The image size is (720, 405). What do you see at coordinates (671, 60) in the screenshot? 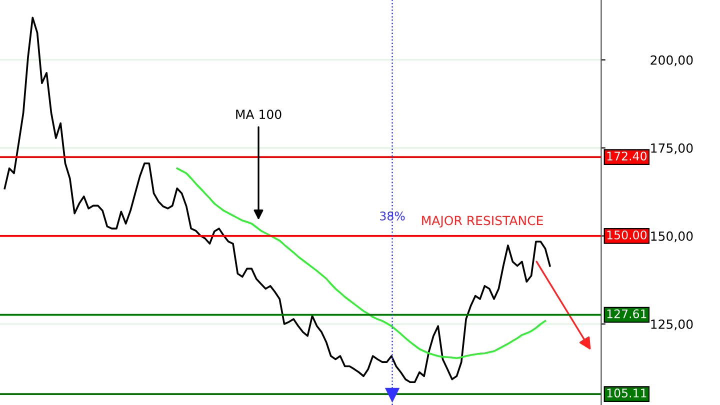
I see `y-tick-label: 200,00` at bounding box center [671, 60].